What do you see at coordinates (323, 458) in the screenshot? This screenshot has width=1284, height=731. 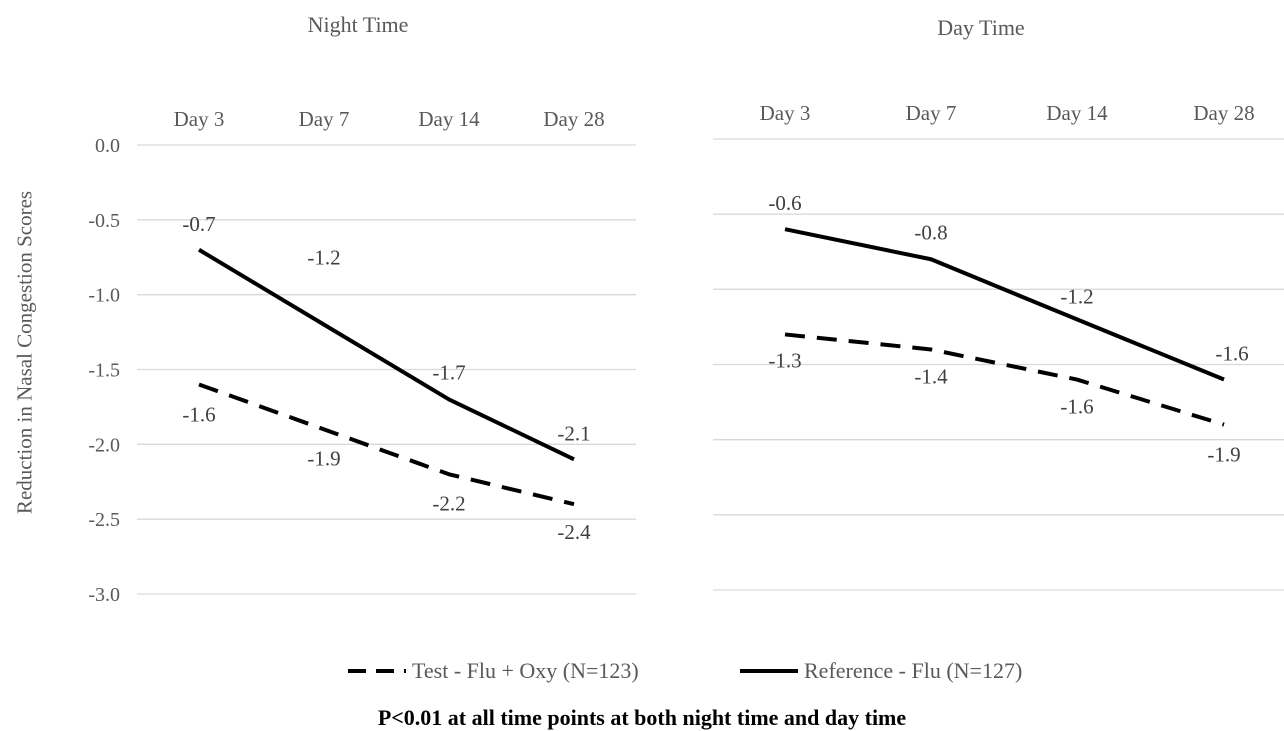 I see `night-test-data-label: -1.9` at bounding box center [323, 458].